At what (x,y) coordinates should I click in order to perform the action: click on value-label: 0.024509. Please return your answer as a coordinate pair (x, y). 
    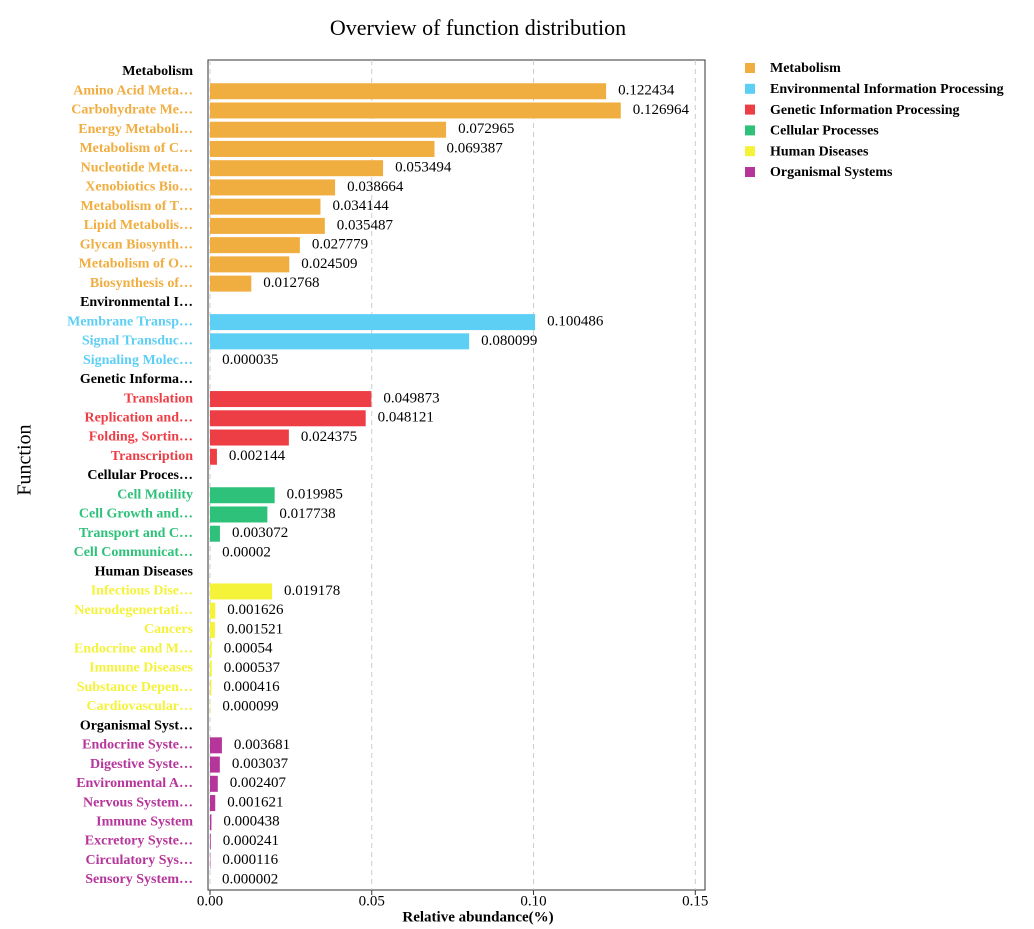
    Looking at the image, I should click on (329, 264).